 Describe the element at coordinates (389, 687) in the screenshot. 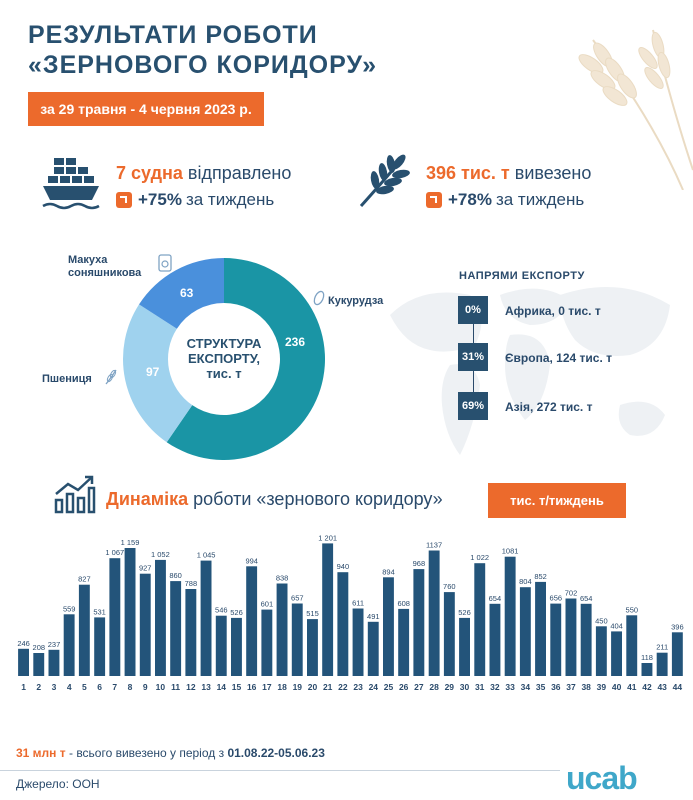

I see `week-tick-label: 25` at that location.